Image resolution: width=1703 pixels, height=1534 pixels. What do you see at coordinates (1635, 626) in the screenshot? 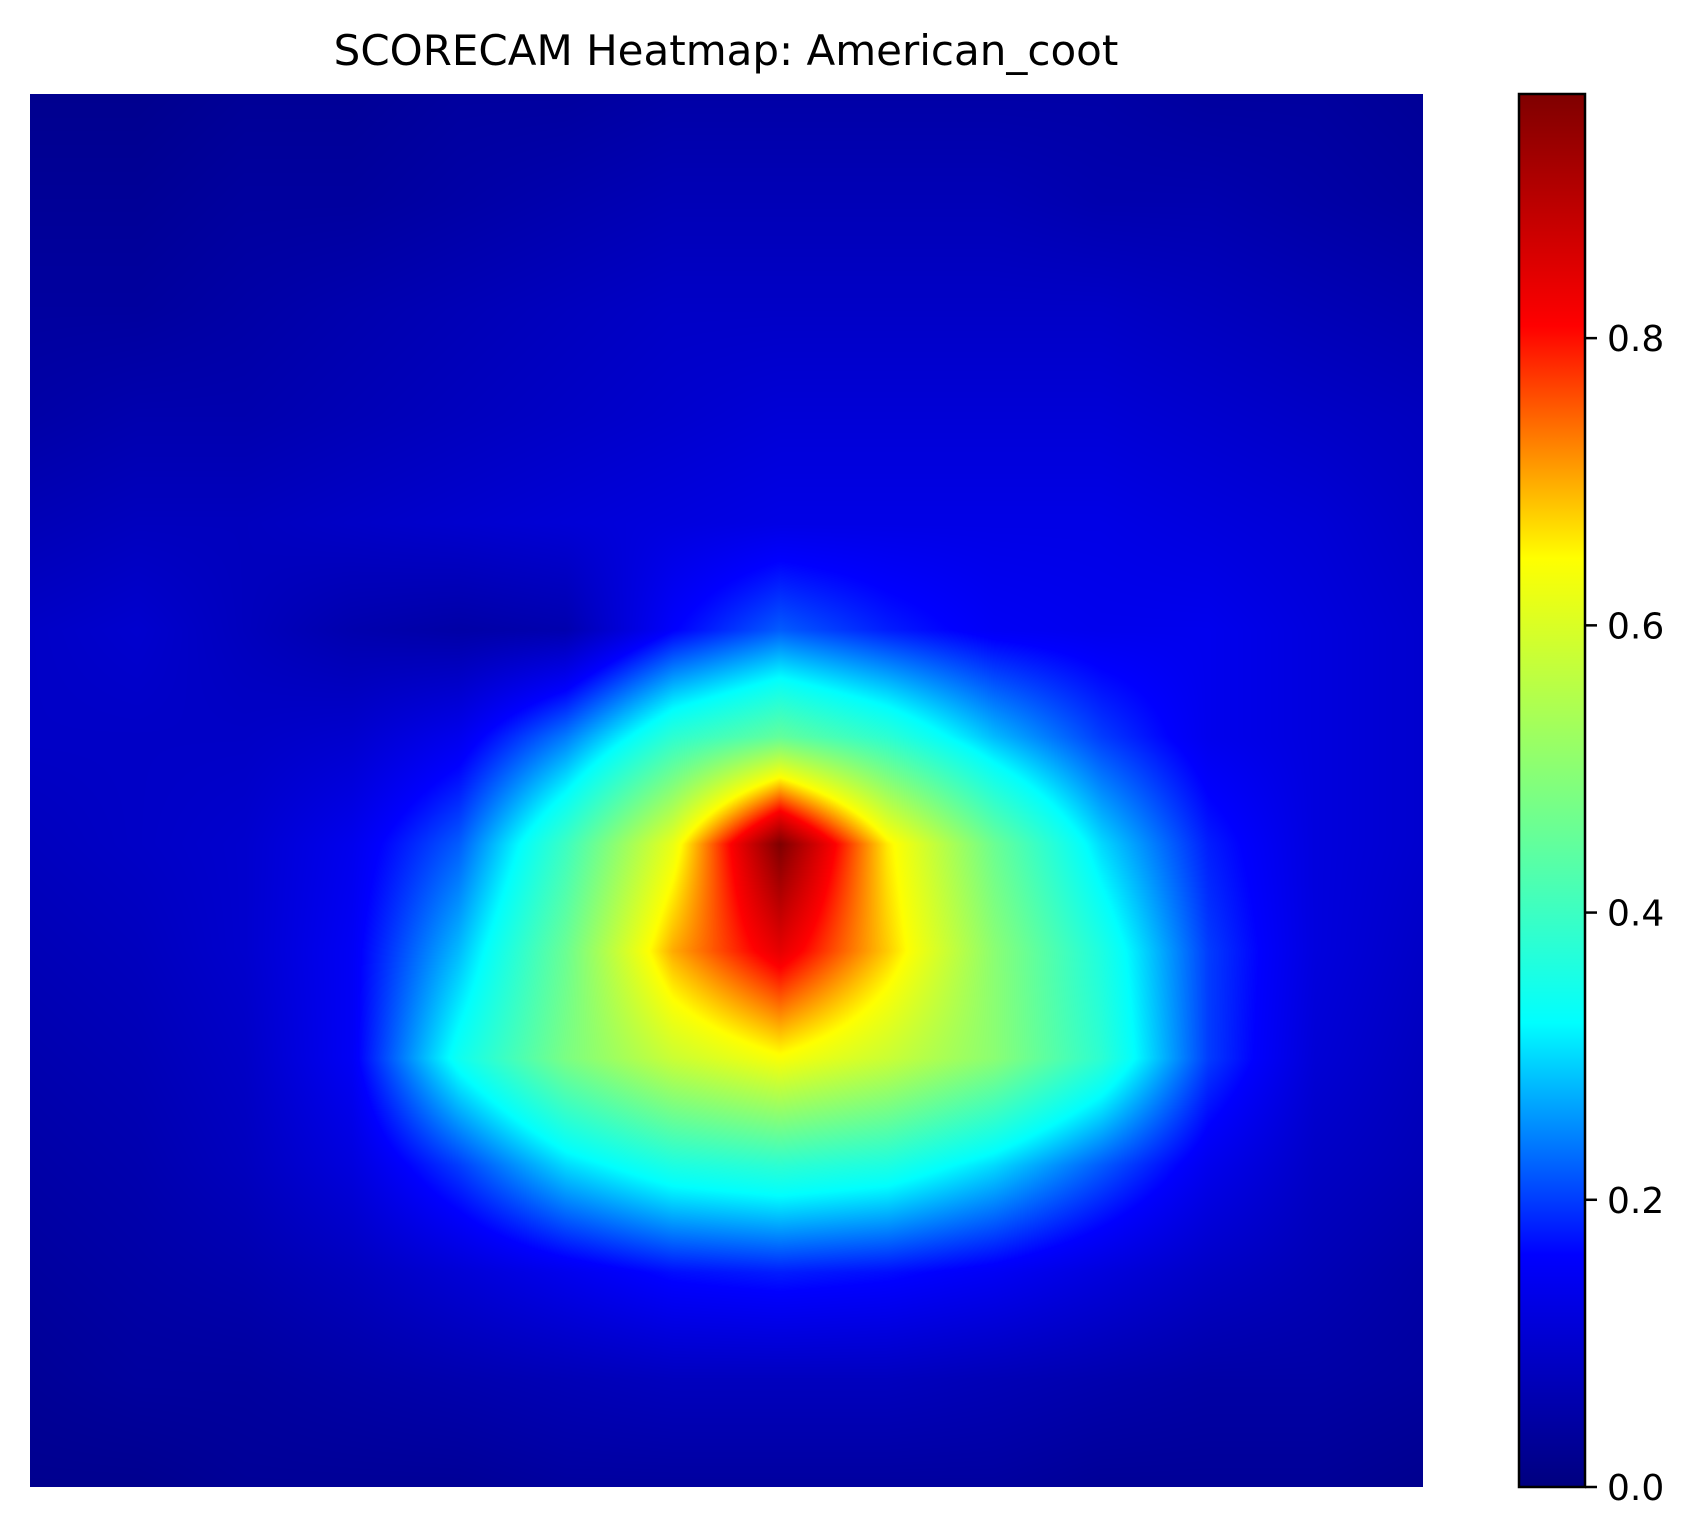
I see `colorbar-tick-label: 0.6` at bounding box center [1635, 626].